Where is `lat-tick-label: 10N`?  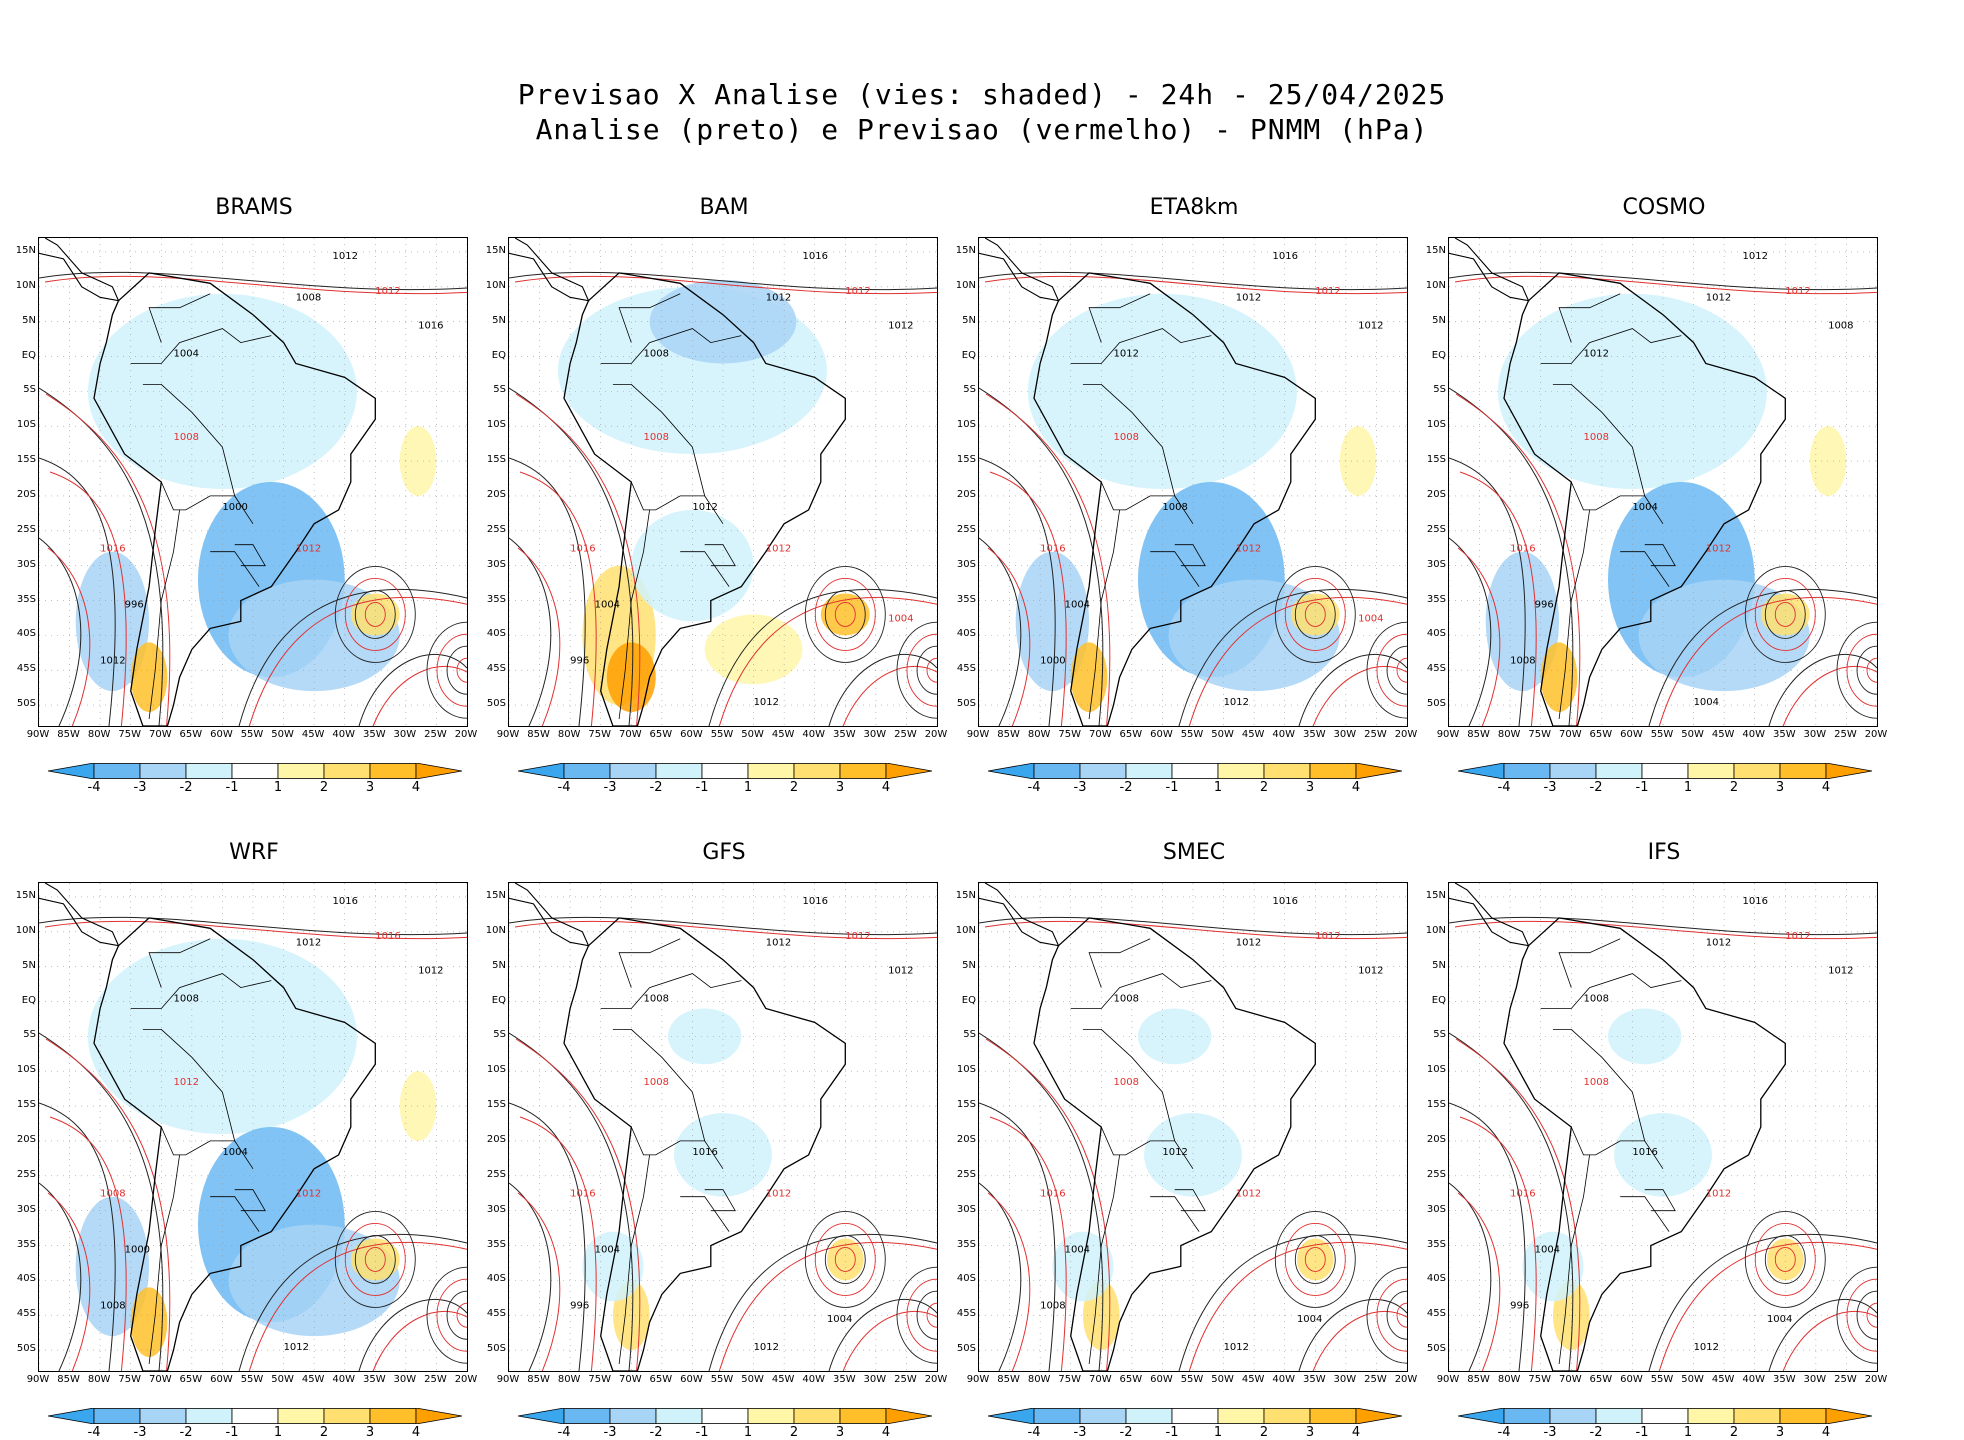
lat-tick-label: 10N is located at coordinates (965, 930).